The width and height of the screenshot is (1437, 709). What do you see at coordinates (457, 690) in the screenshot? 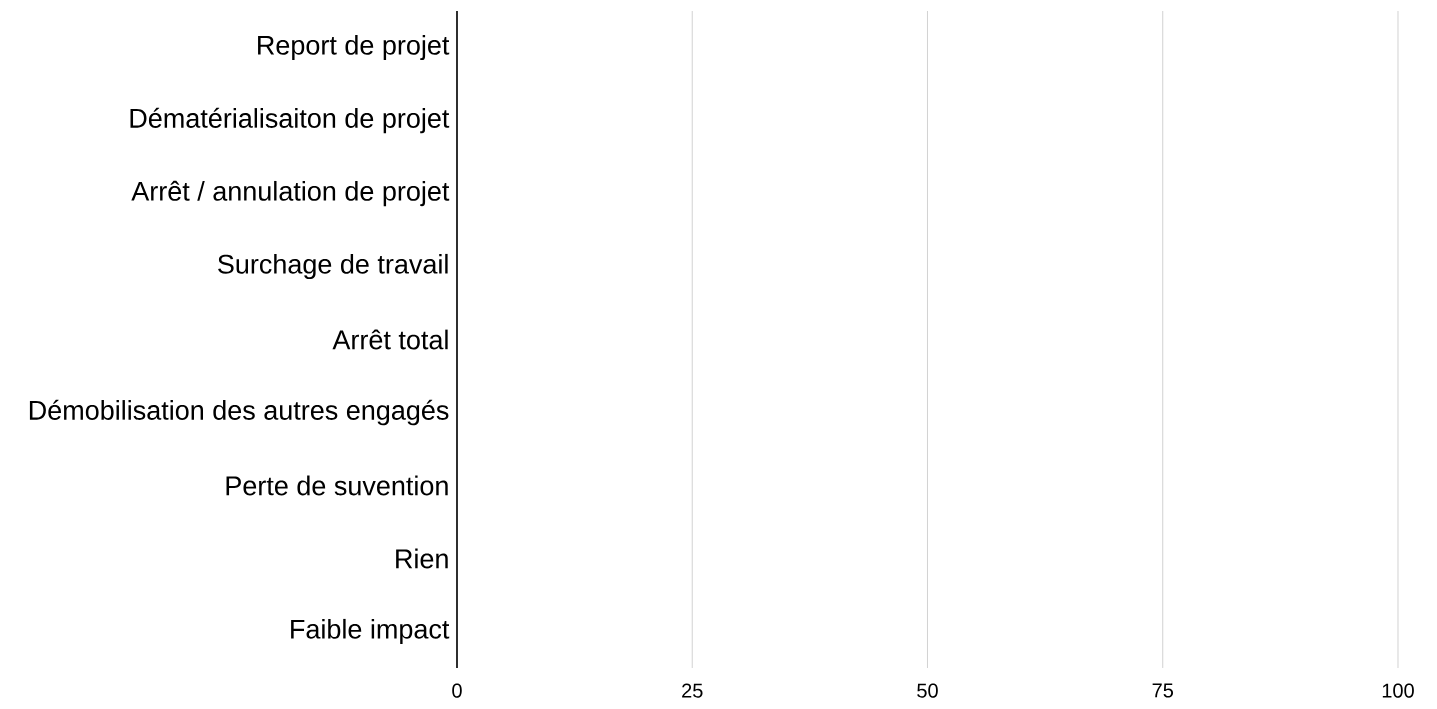
I see `x-tick-label: 0` at bounding box center [457, 690].